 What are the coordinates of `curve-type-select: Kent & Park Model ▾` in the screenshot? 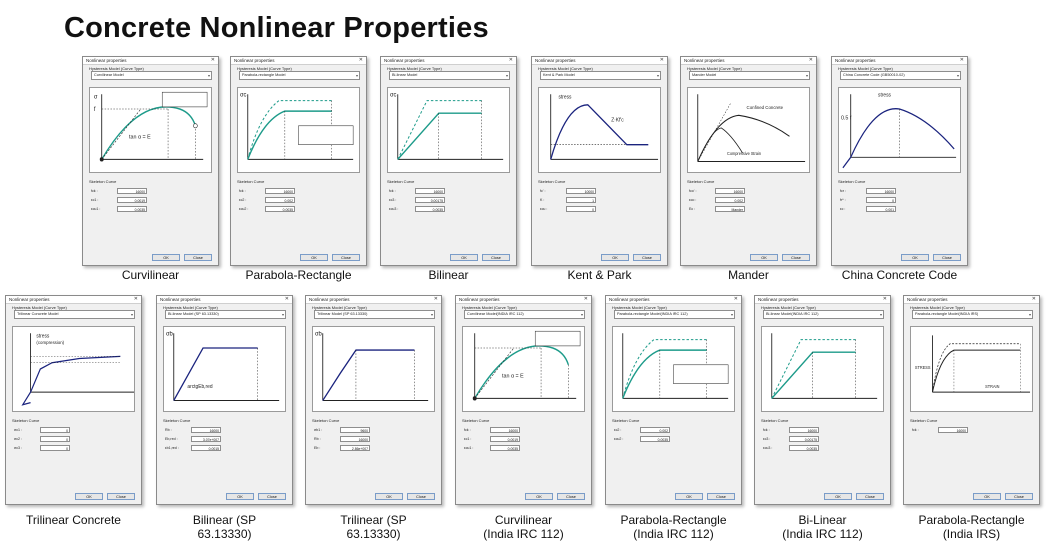 It's located at (600, 75).